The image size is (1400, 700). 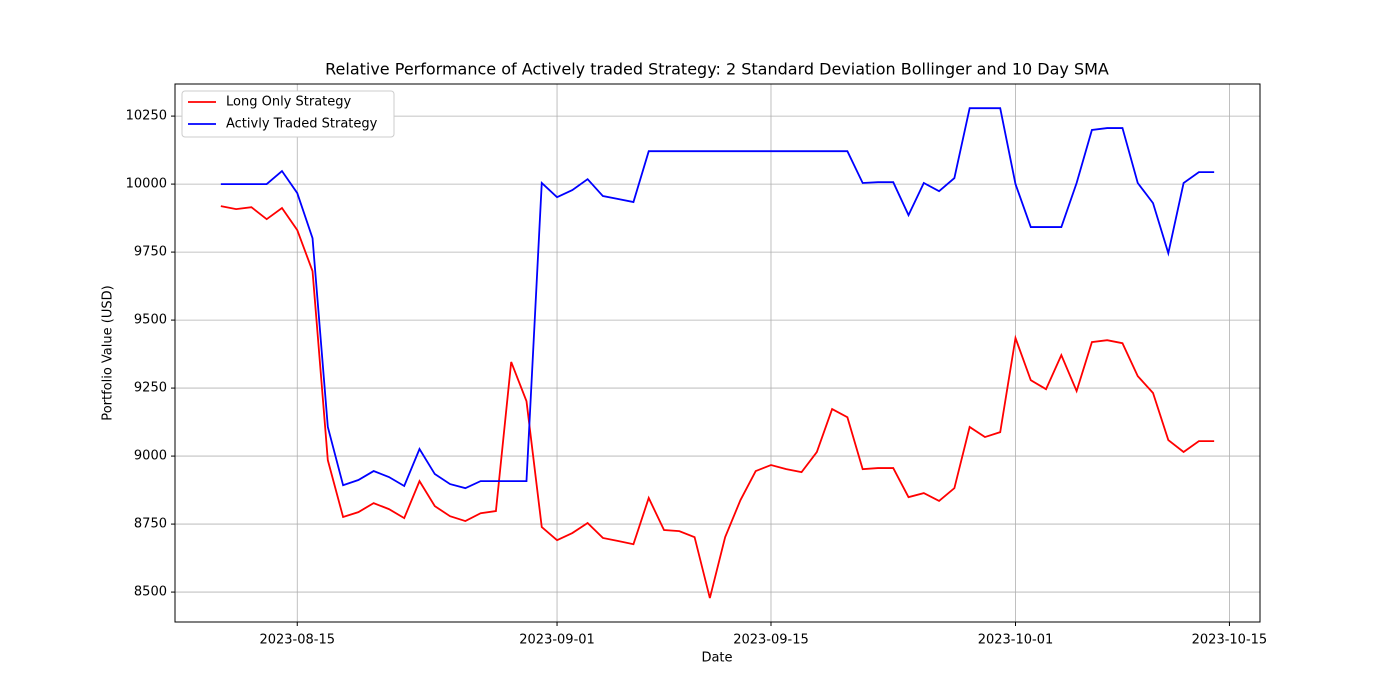 I want to click on y-tick-label: 8500, so click(x=150, y=592).